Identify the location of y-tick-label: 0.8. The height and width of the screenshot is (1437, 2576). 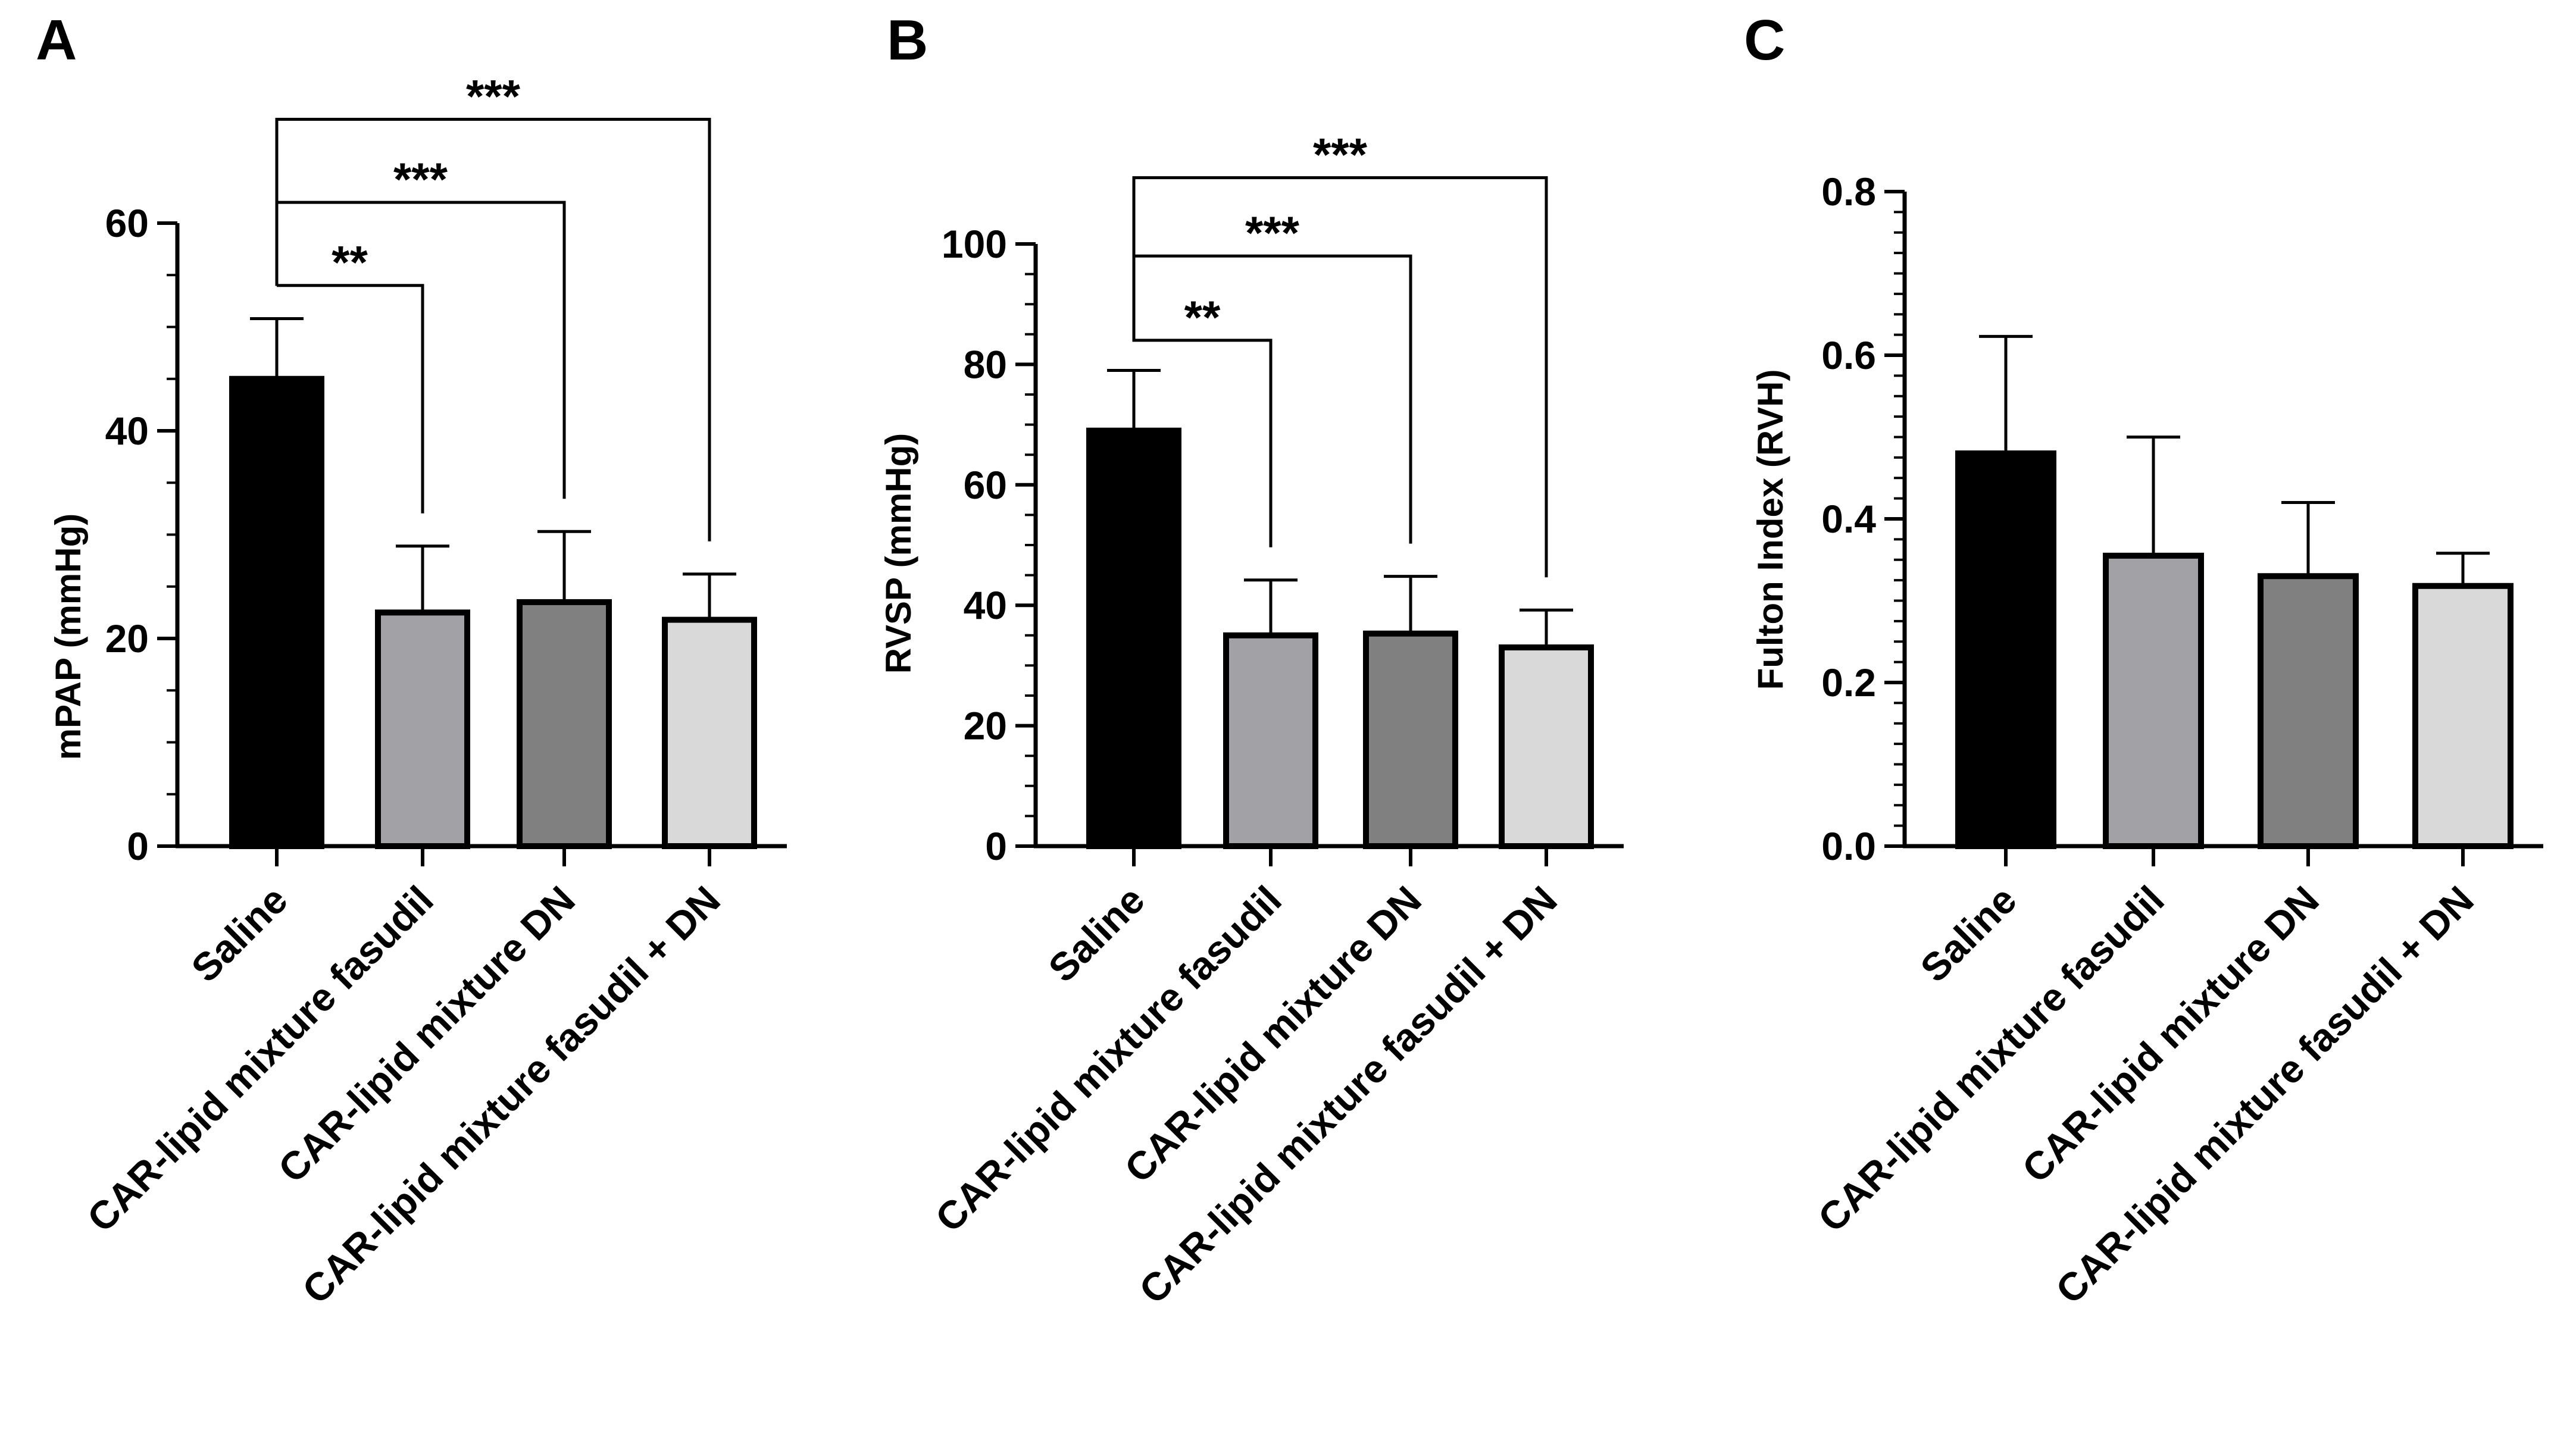
(1848, 192).